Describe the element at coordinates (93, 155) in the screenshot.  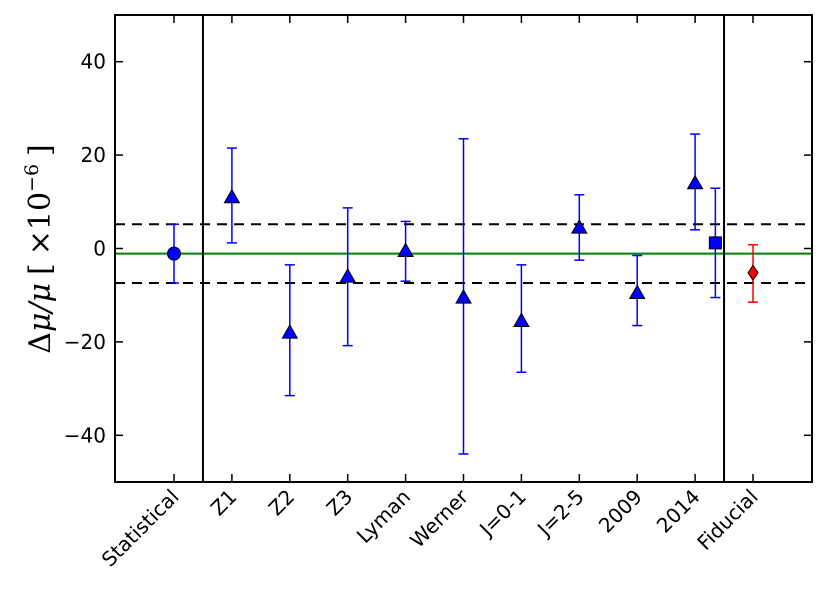
I see `y-tick-label: 20` at that location.